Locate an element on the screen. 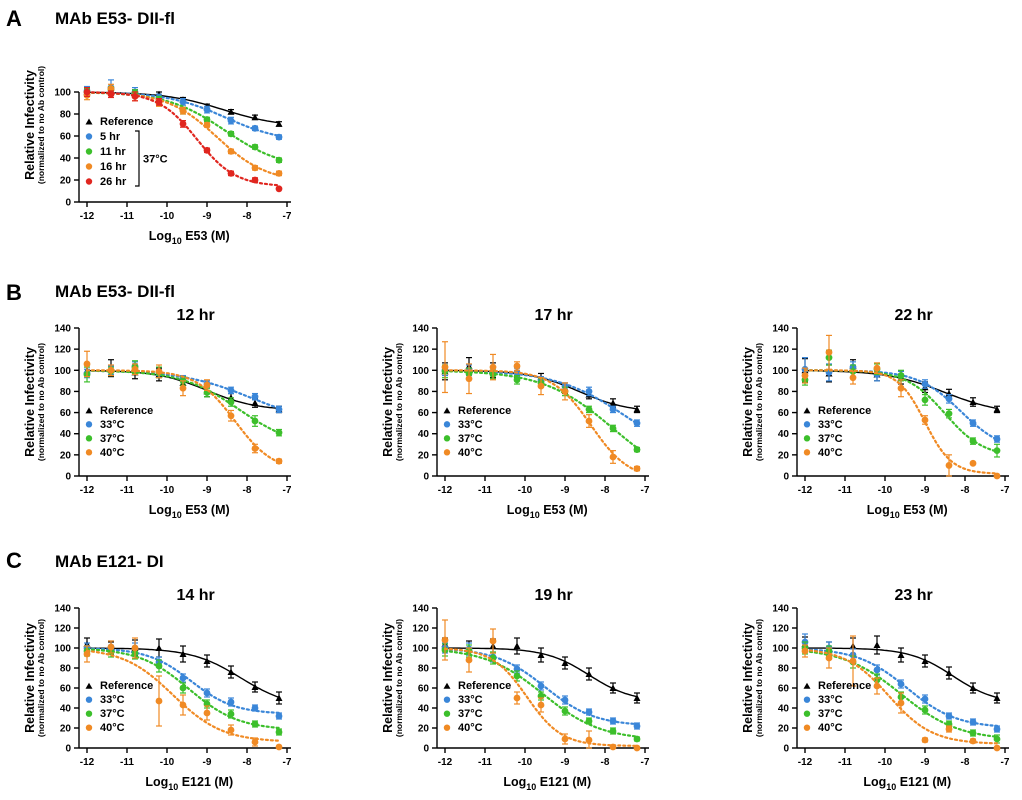  x-axis-label: Log10 E121 (M) is located at coordinates (547, 783).